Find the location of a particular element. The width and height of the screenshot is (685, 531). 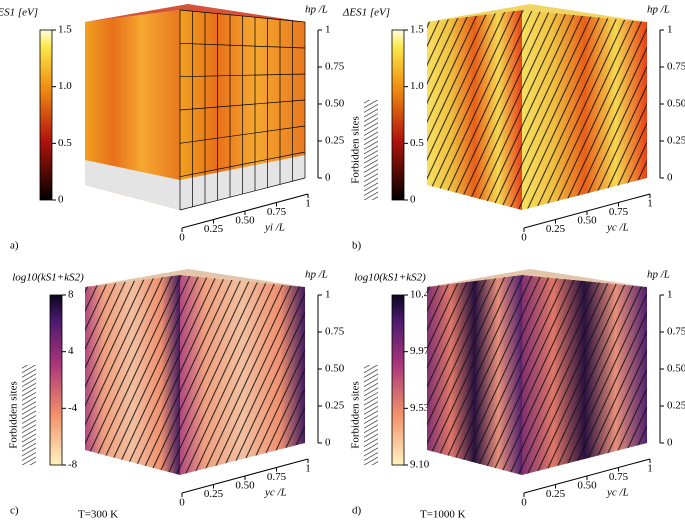

colorbar-tick-label: -4 is located at coordinates (73, 408).